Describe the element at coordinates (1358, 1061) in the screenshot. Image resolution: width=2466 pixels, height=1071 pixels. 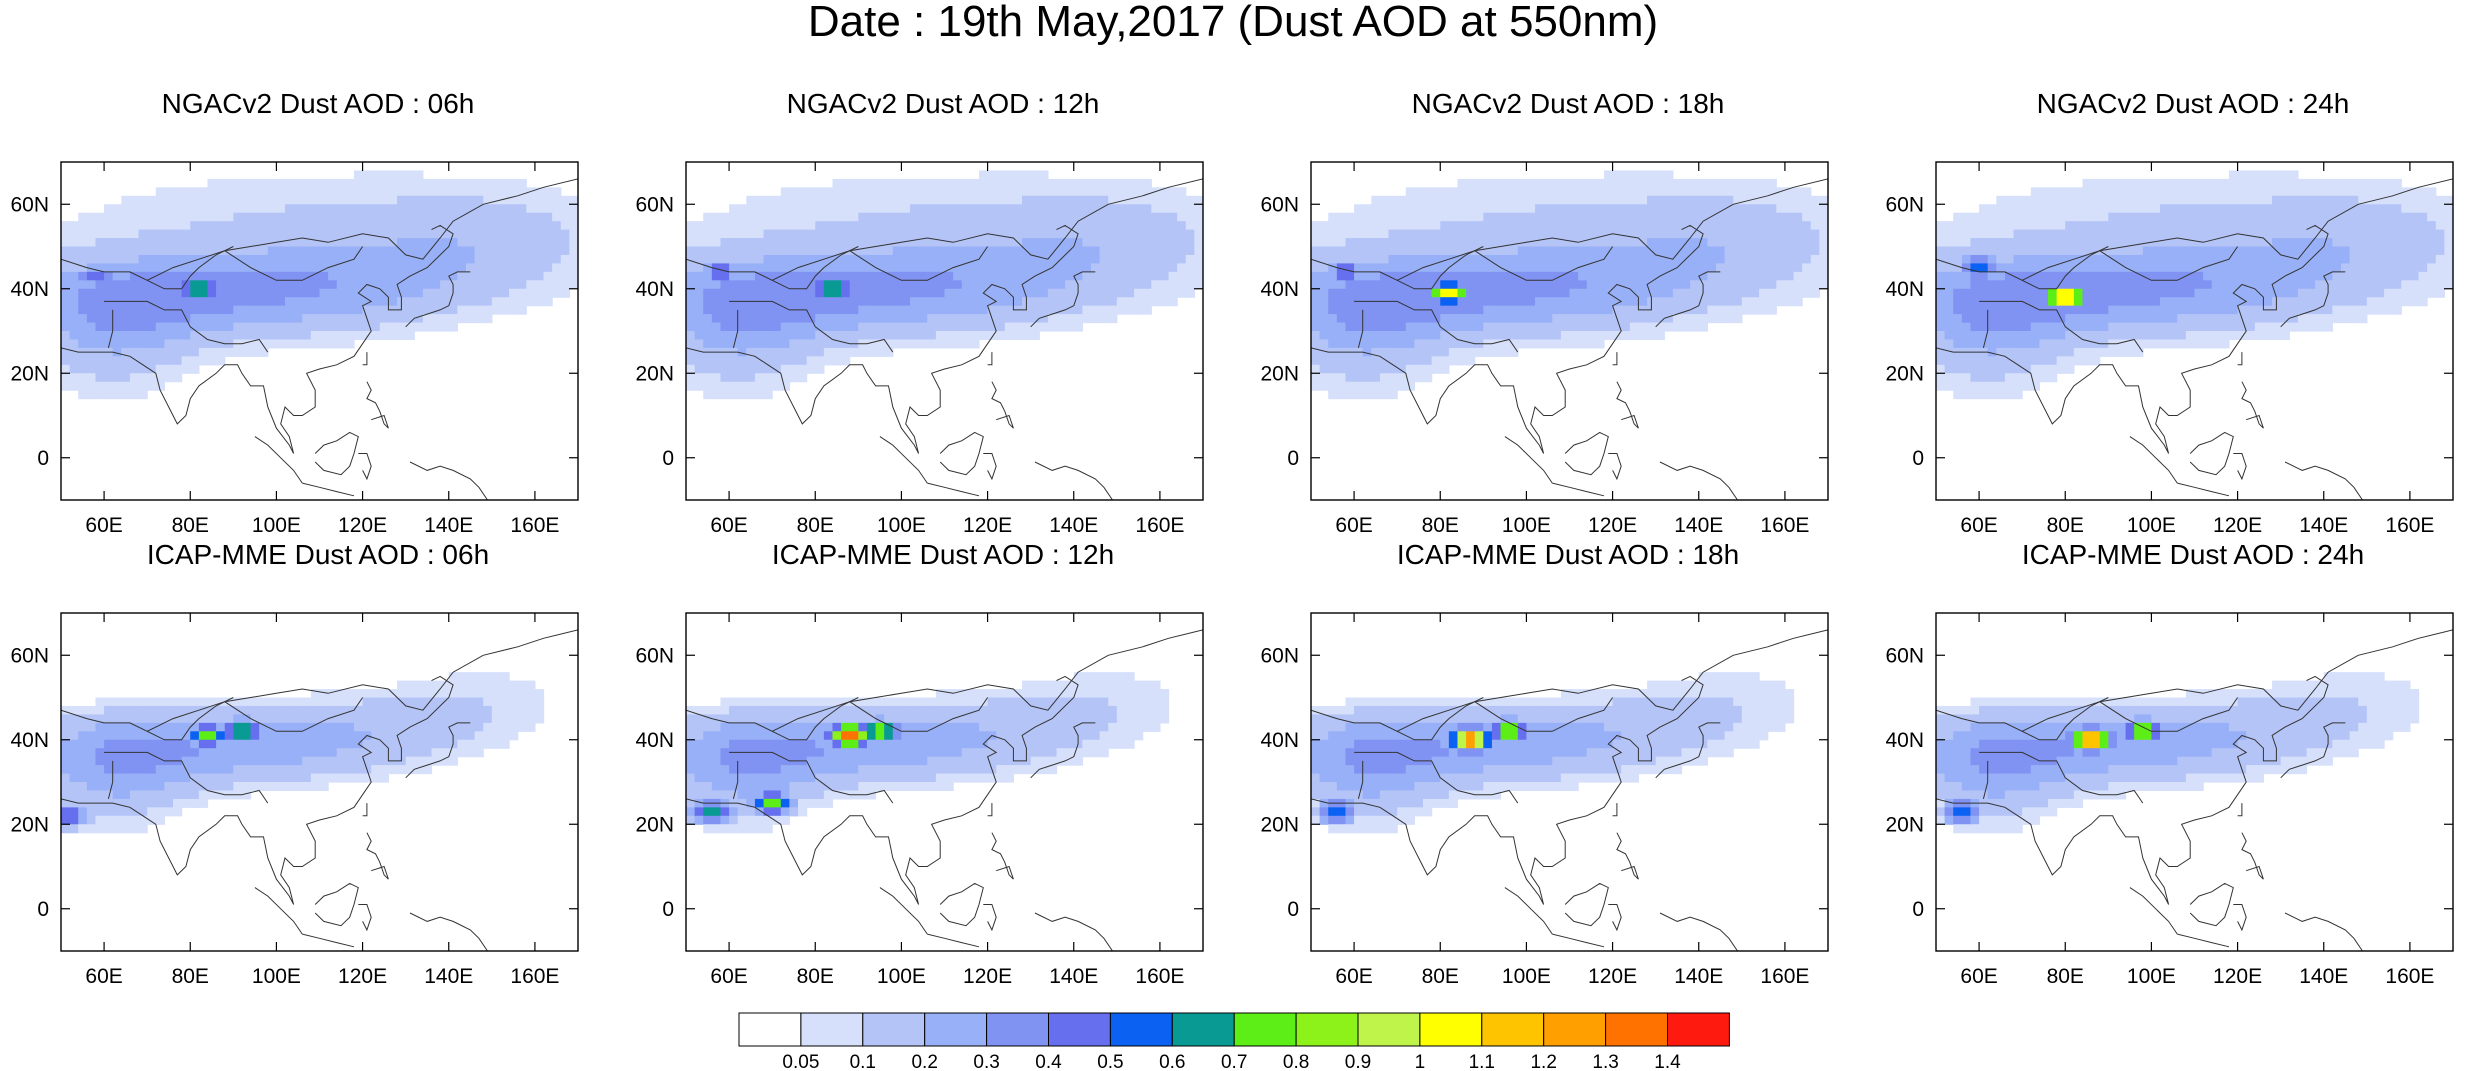
I see `colorbar-label: 0.9` at that location.